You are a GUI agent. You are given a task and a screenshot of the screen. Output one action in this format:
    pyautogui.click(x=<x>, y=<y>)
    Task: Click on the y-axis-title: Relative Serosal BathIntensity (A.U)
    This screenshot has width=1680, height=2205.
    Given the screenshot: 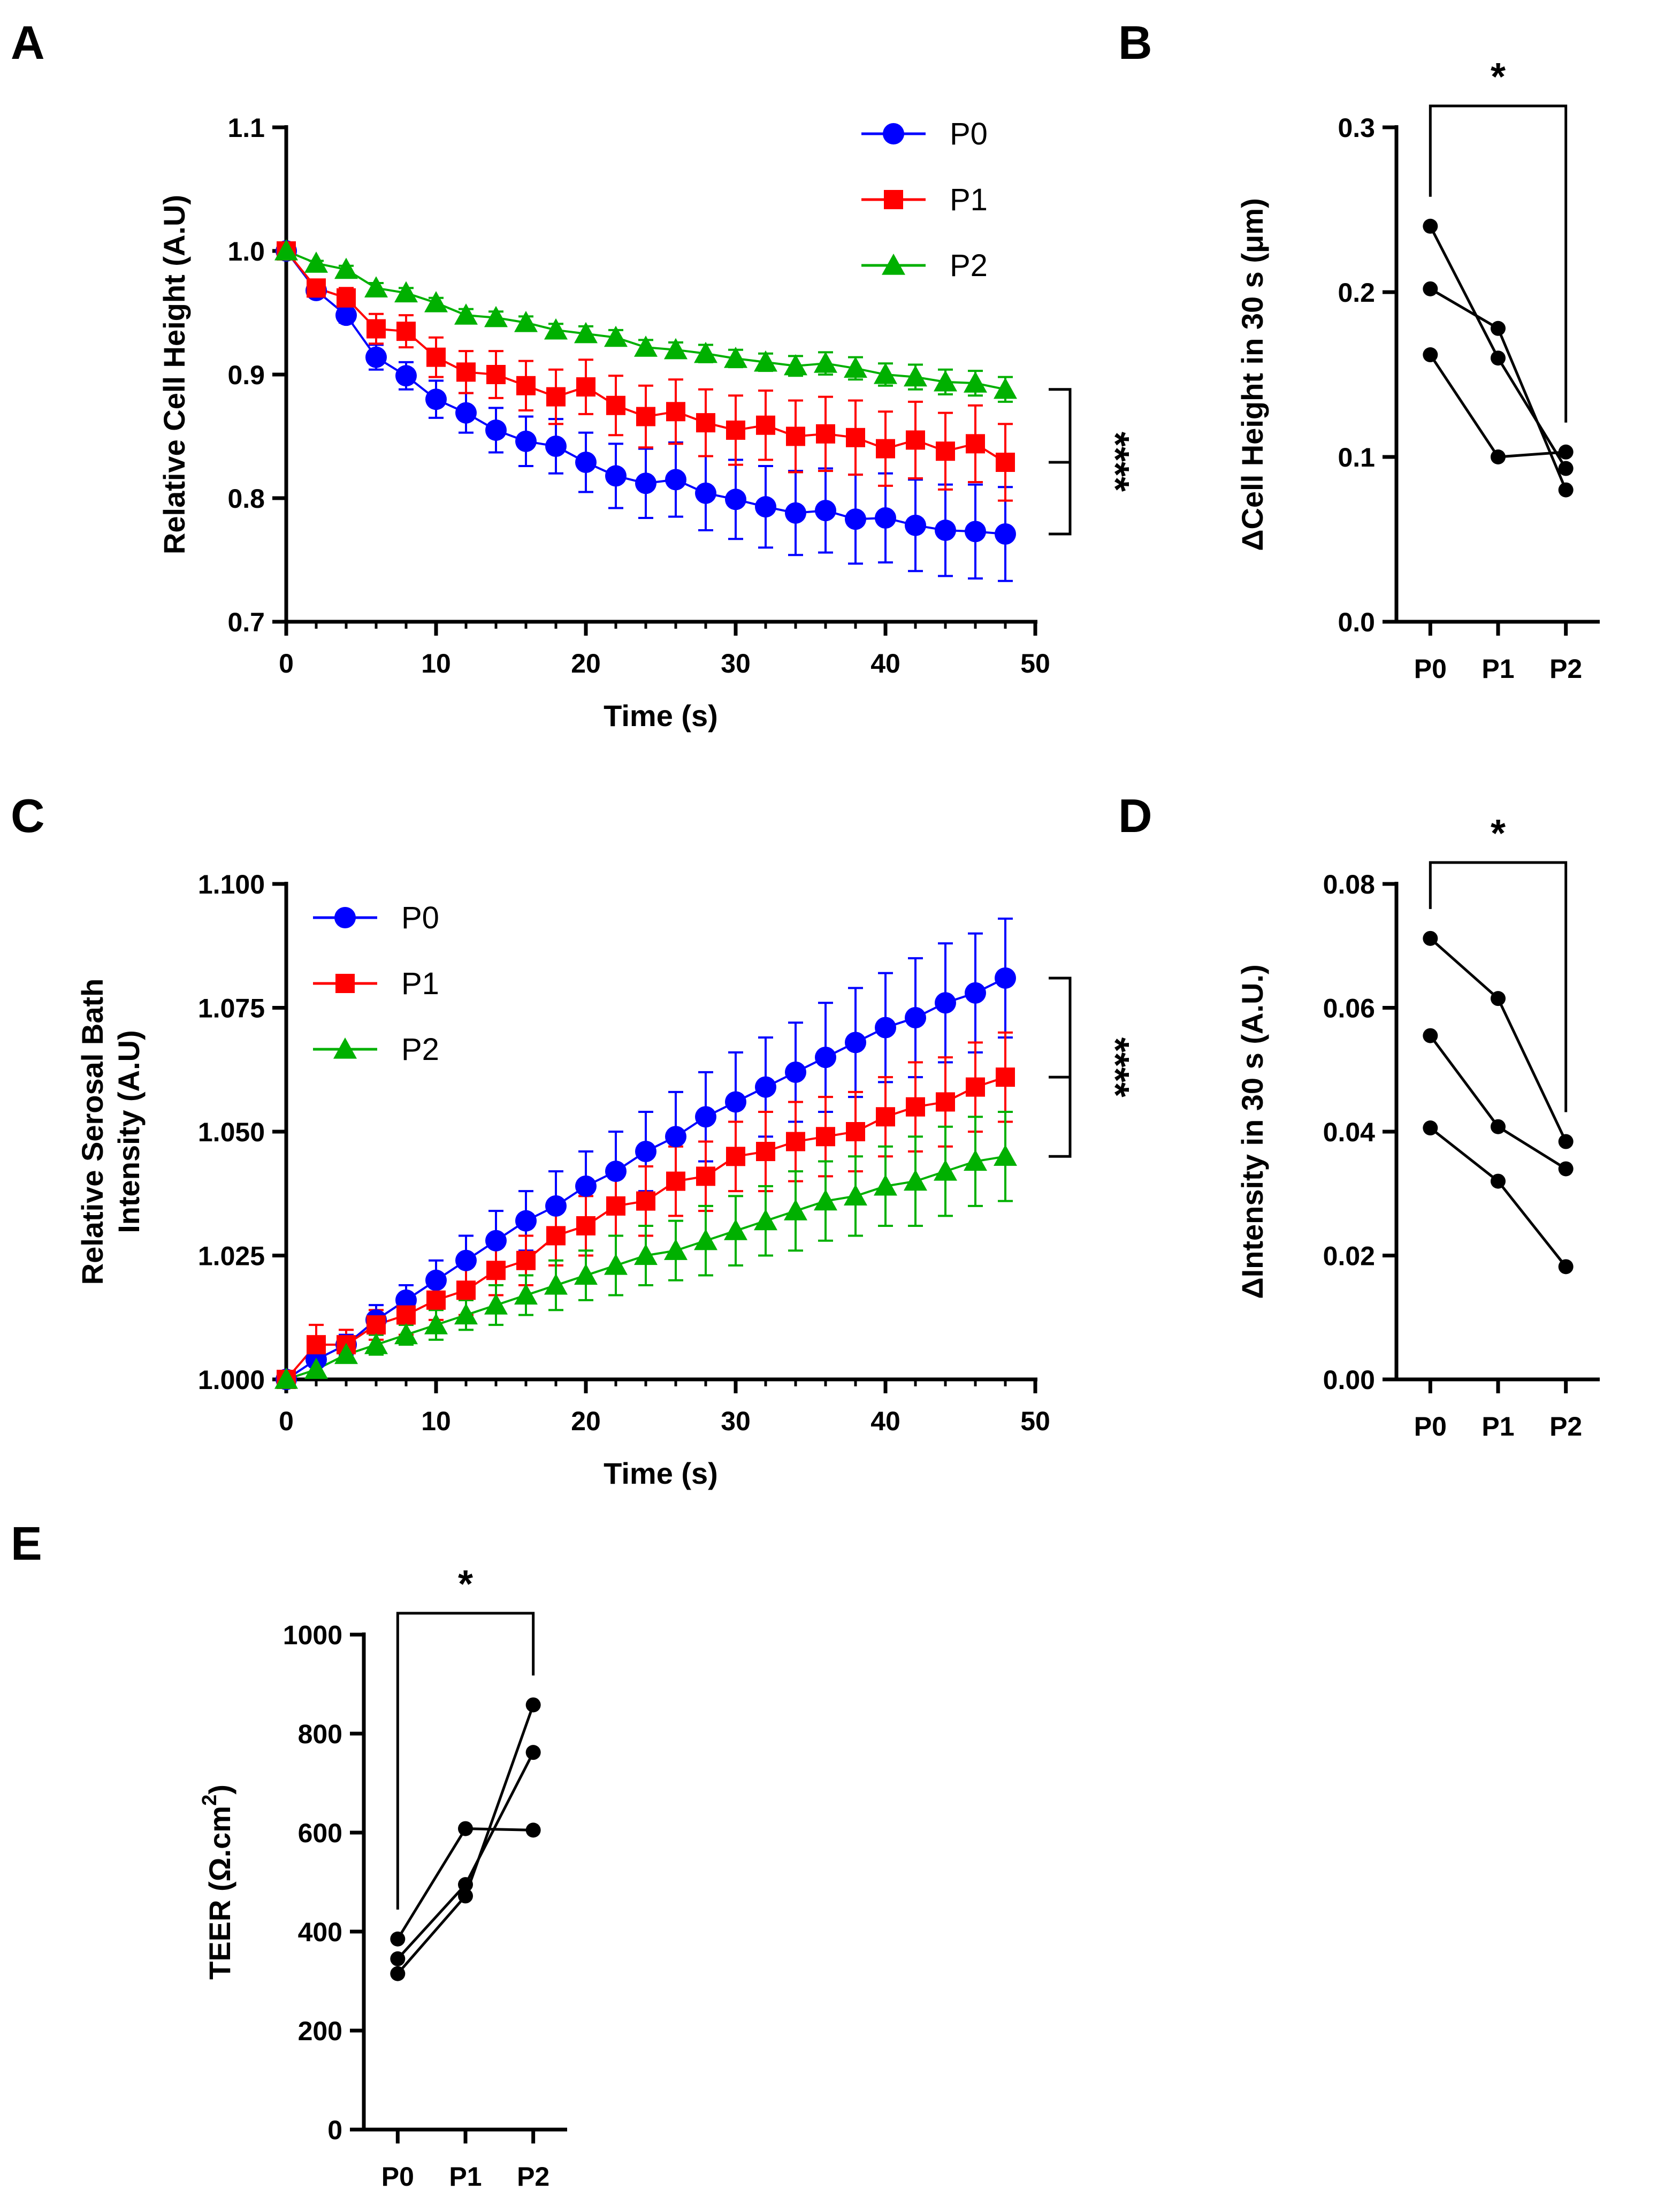 What is the action you would take?
    pyautogui.click(x=110, y=1132)
    